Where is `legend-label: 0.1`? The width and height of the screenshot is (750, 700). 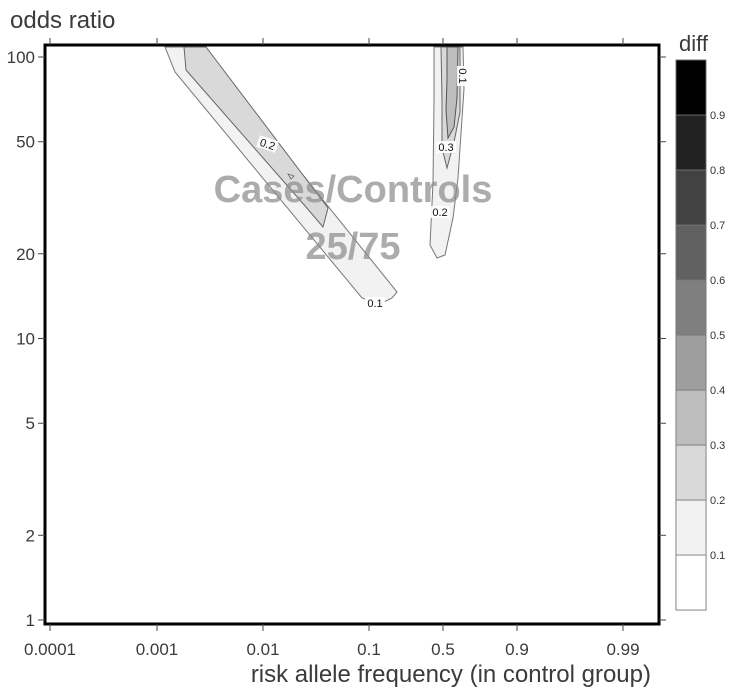 legend-label: 0.1 is located at coordinates (717, 556).